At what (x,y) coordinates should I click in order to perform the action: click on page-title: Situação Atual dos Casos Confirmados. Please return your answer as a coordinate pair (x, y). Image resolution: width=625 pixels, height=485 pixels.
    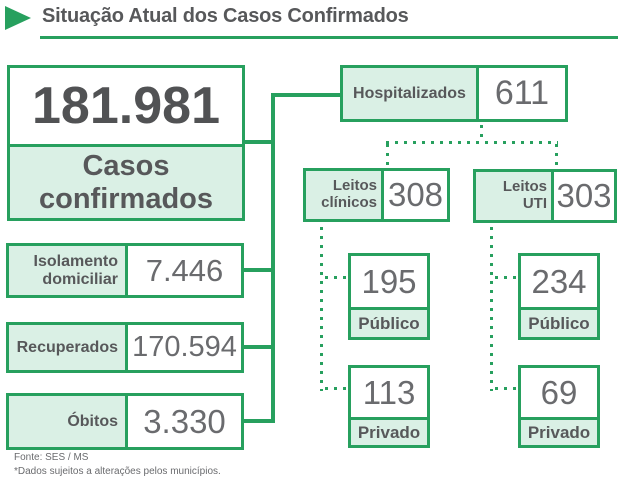
    Looking at the image, I should click on (225, 16).